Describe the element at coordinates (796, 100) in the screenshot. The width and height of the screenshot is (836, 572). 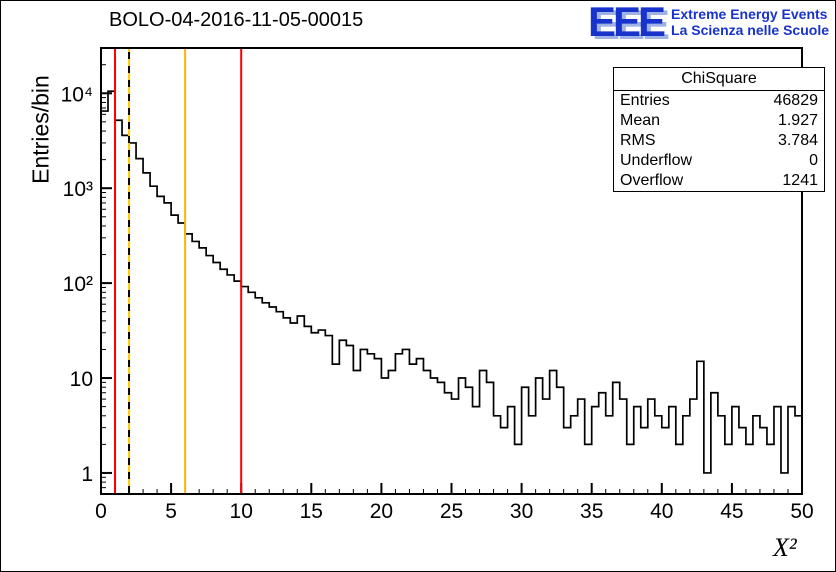
I see `stats-row-value: 46829` at that location.